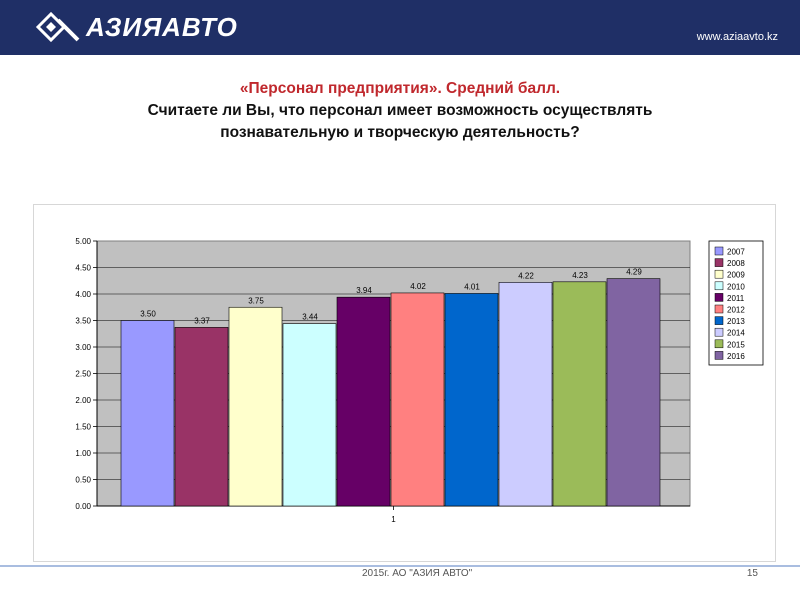 This screenshot has width=800, height=600. I want to click on y-tick-label: 1.00, so click(83, 453).